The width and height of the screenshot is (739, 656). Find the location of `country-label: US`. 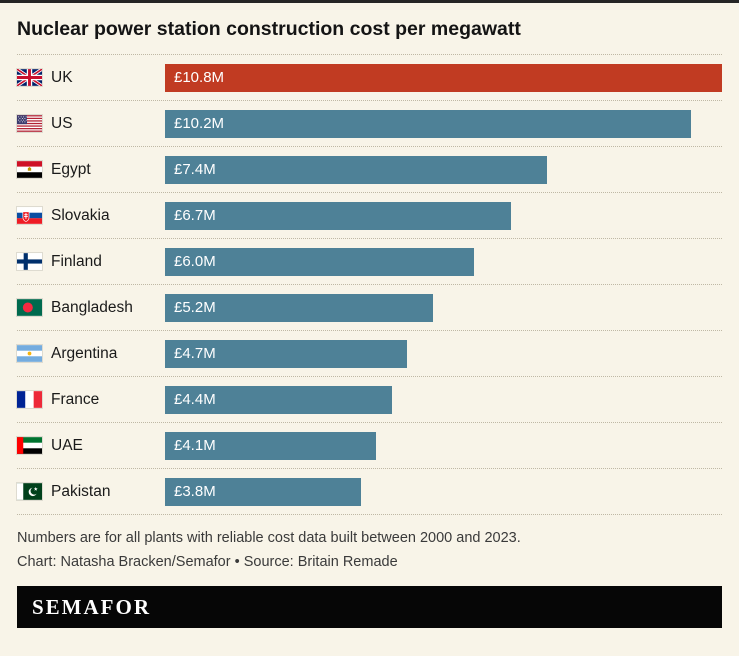

country-label: US is located at coordinates (62, 123).